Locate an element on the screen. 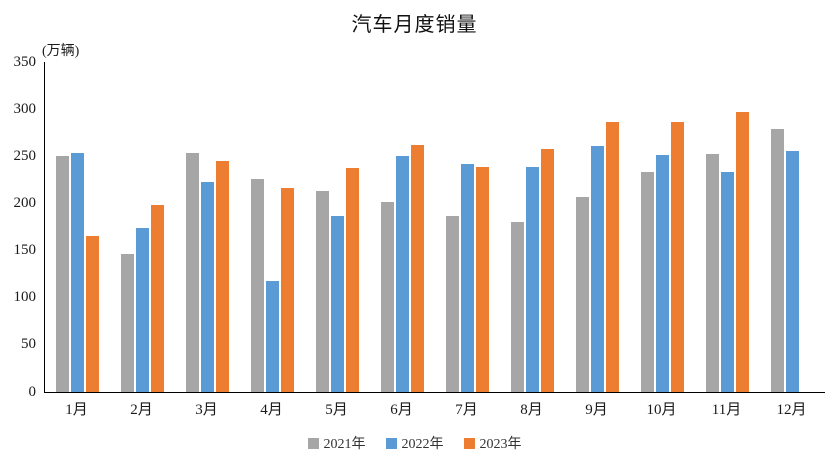 This screenshot has height=462, width=829. bar-2022年-3月 is located at coordinates (207, 286).